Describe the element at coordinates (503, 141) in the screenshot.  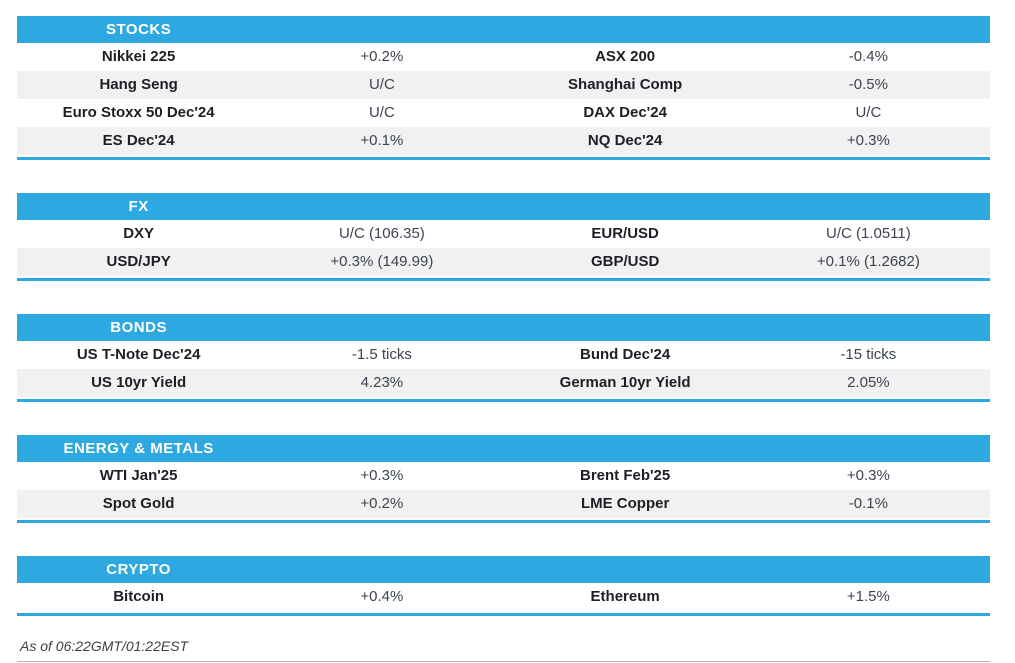
I see `table-row: ES Dec'24 +0.1% NQ Dec'24 +0.3%` at that location.